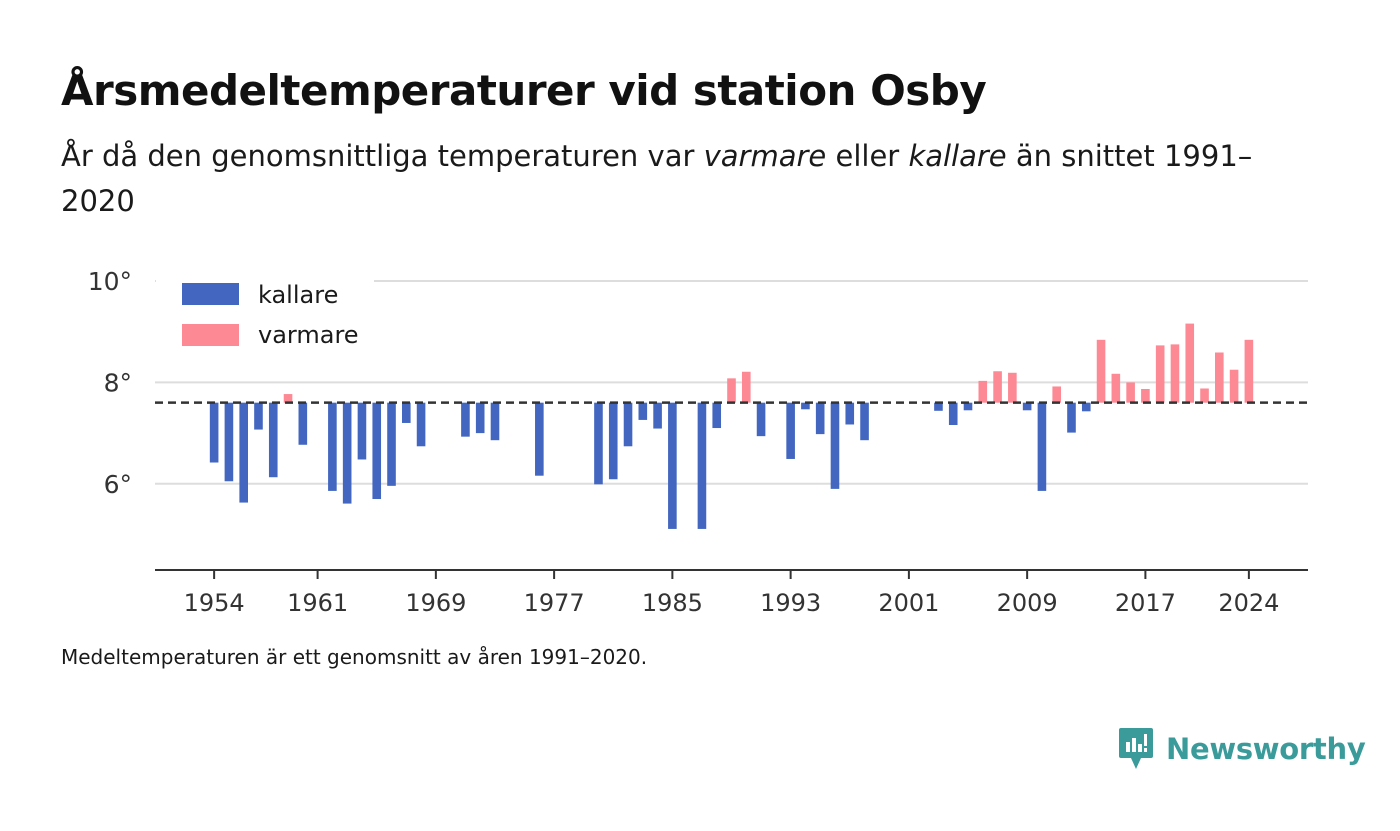 This screenshot has height=831, width=1400. What do you see at coordinates (421, 424) in the screenshot?
I see `bar-kallare-1968` at bounding box center [421, 424].